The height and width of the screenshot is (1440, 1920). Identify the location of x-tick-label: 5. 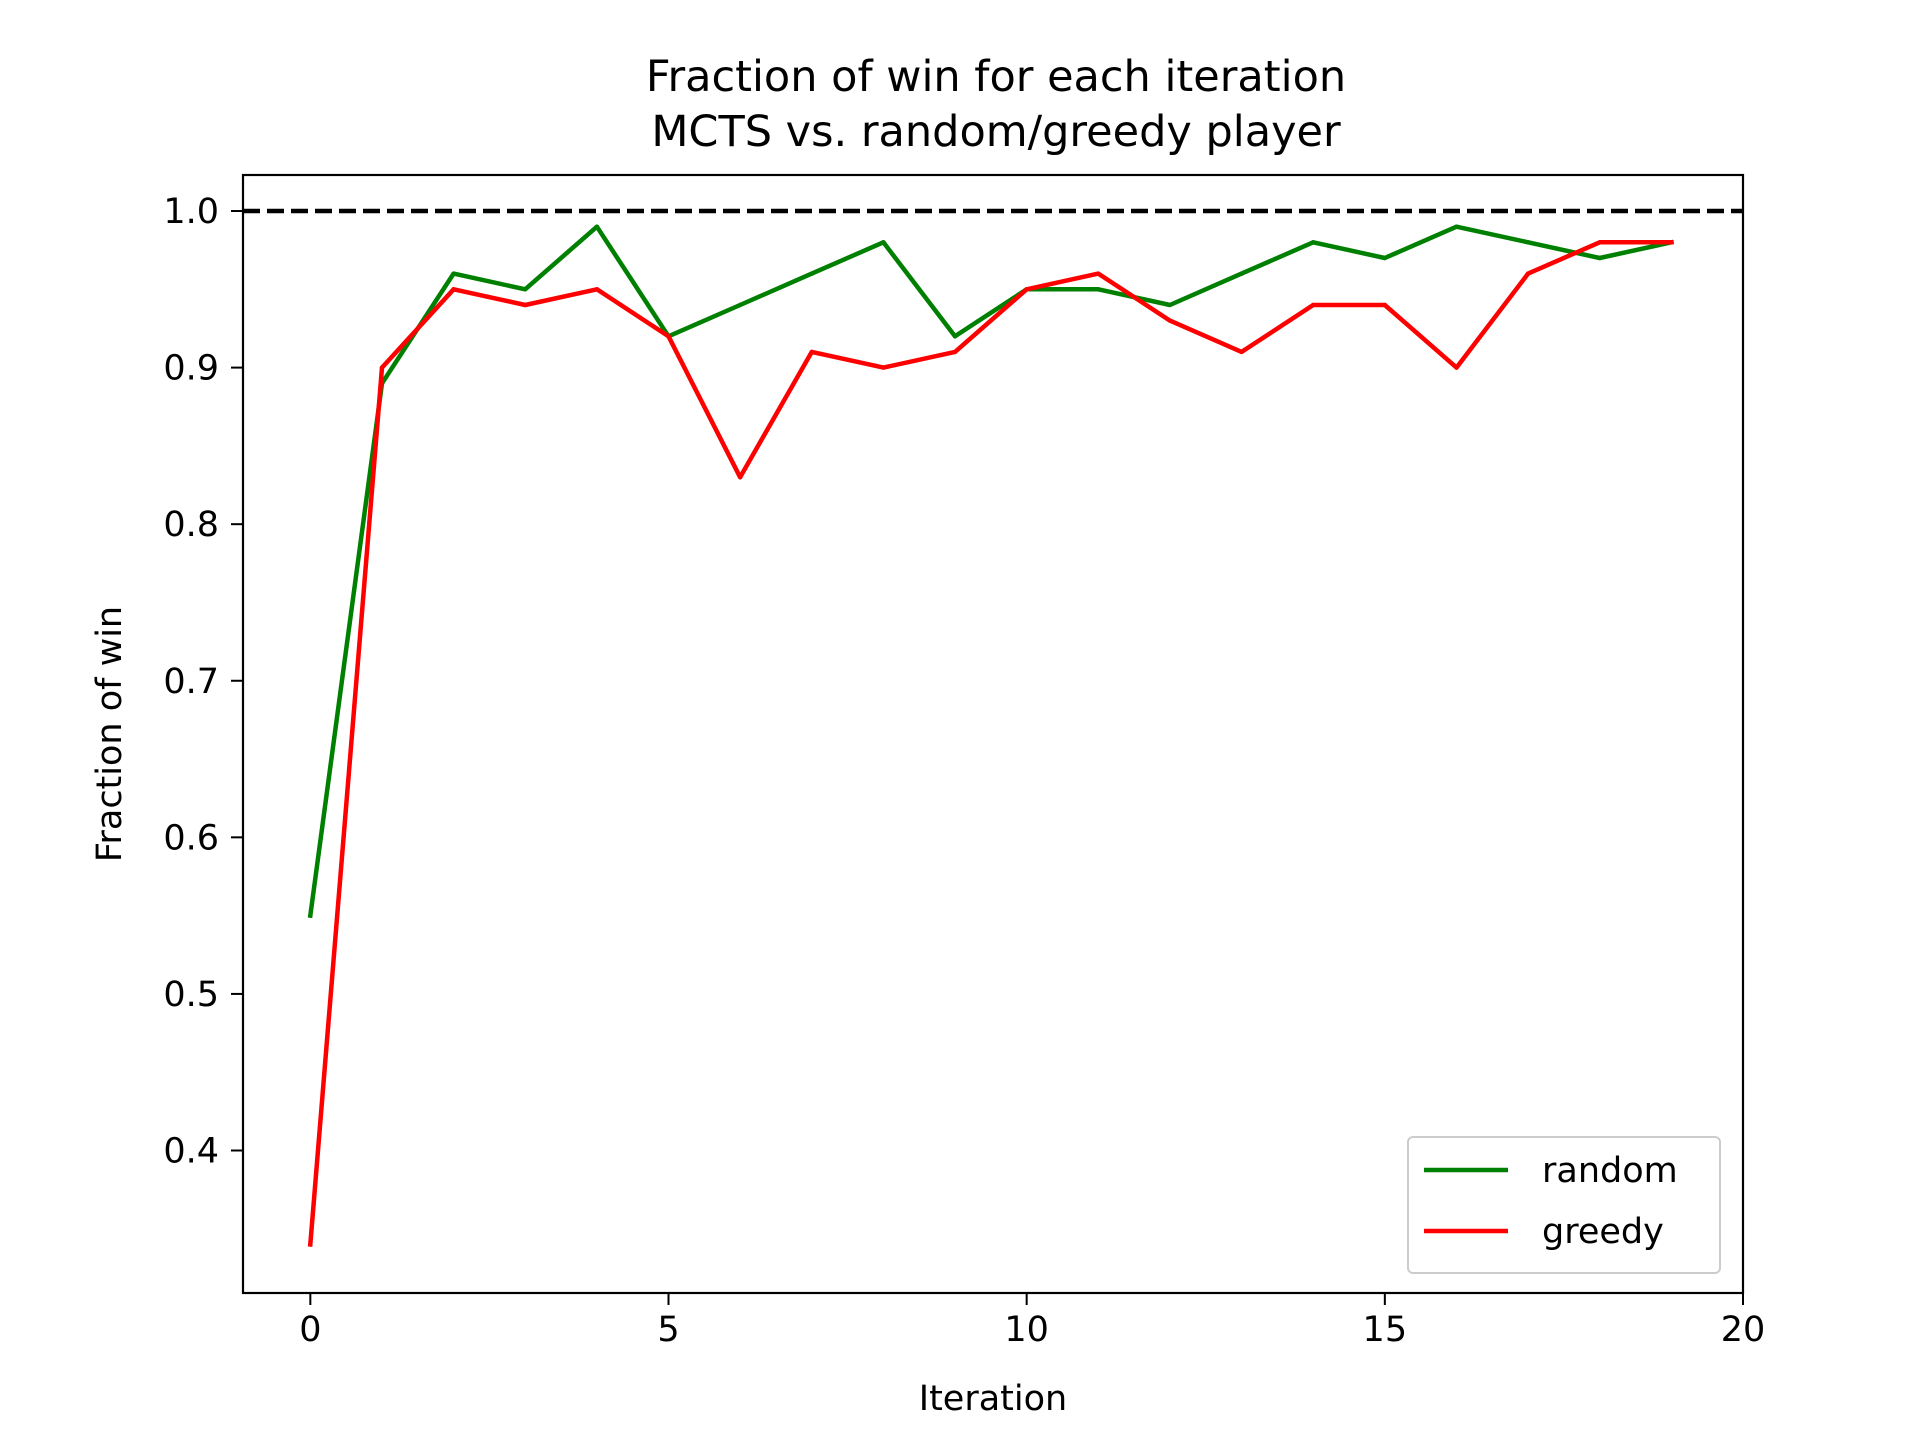
(668, 1330).